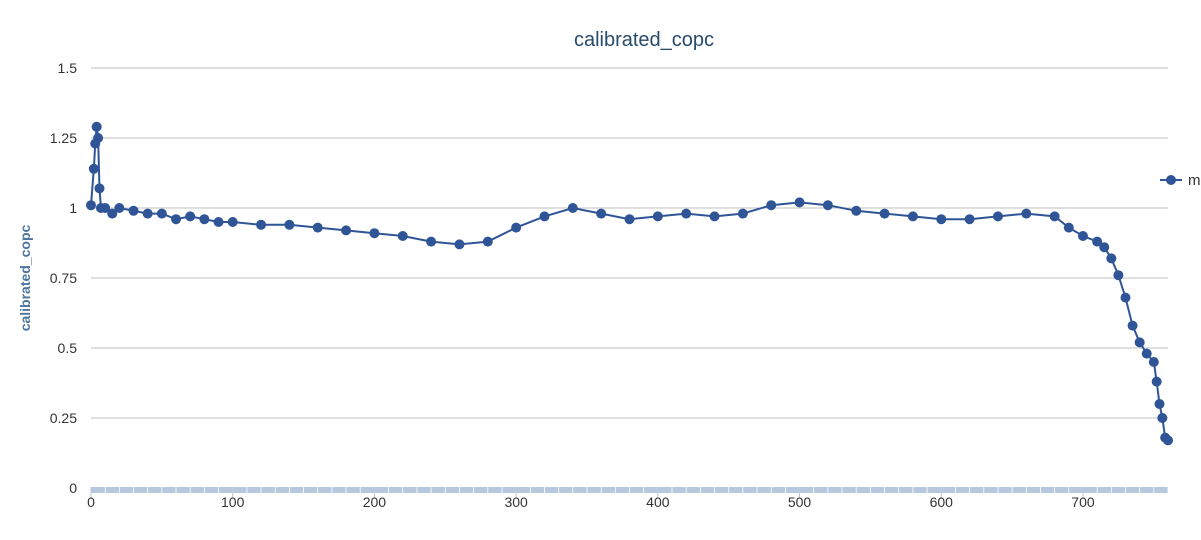 The height and width of the screenshot is (540, 1201). I want to click on y-tick-label: 1.25, so click(63, 138).